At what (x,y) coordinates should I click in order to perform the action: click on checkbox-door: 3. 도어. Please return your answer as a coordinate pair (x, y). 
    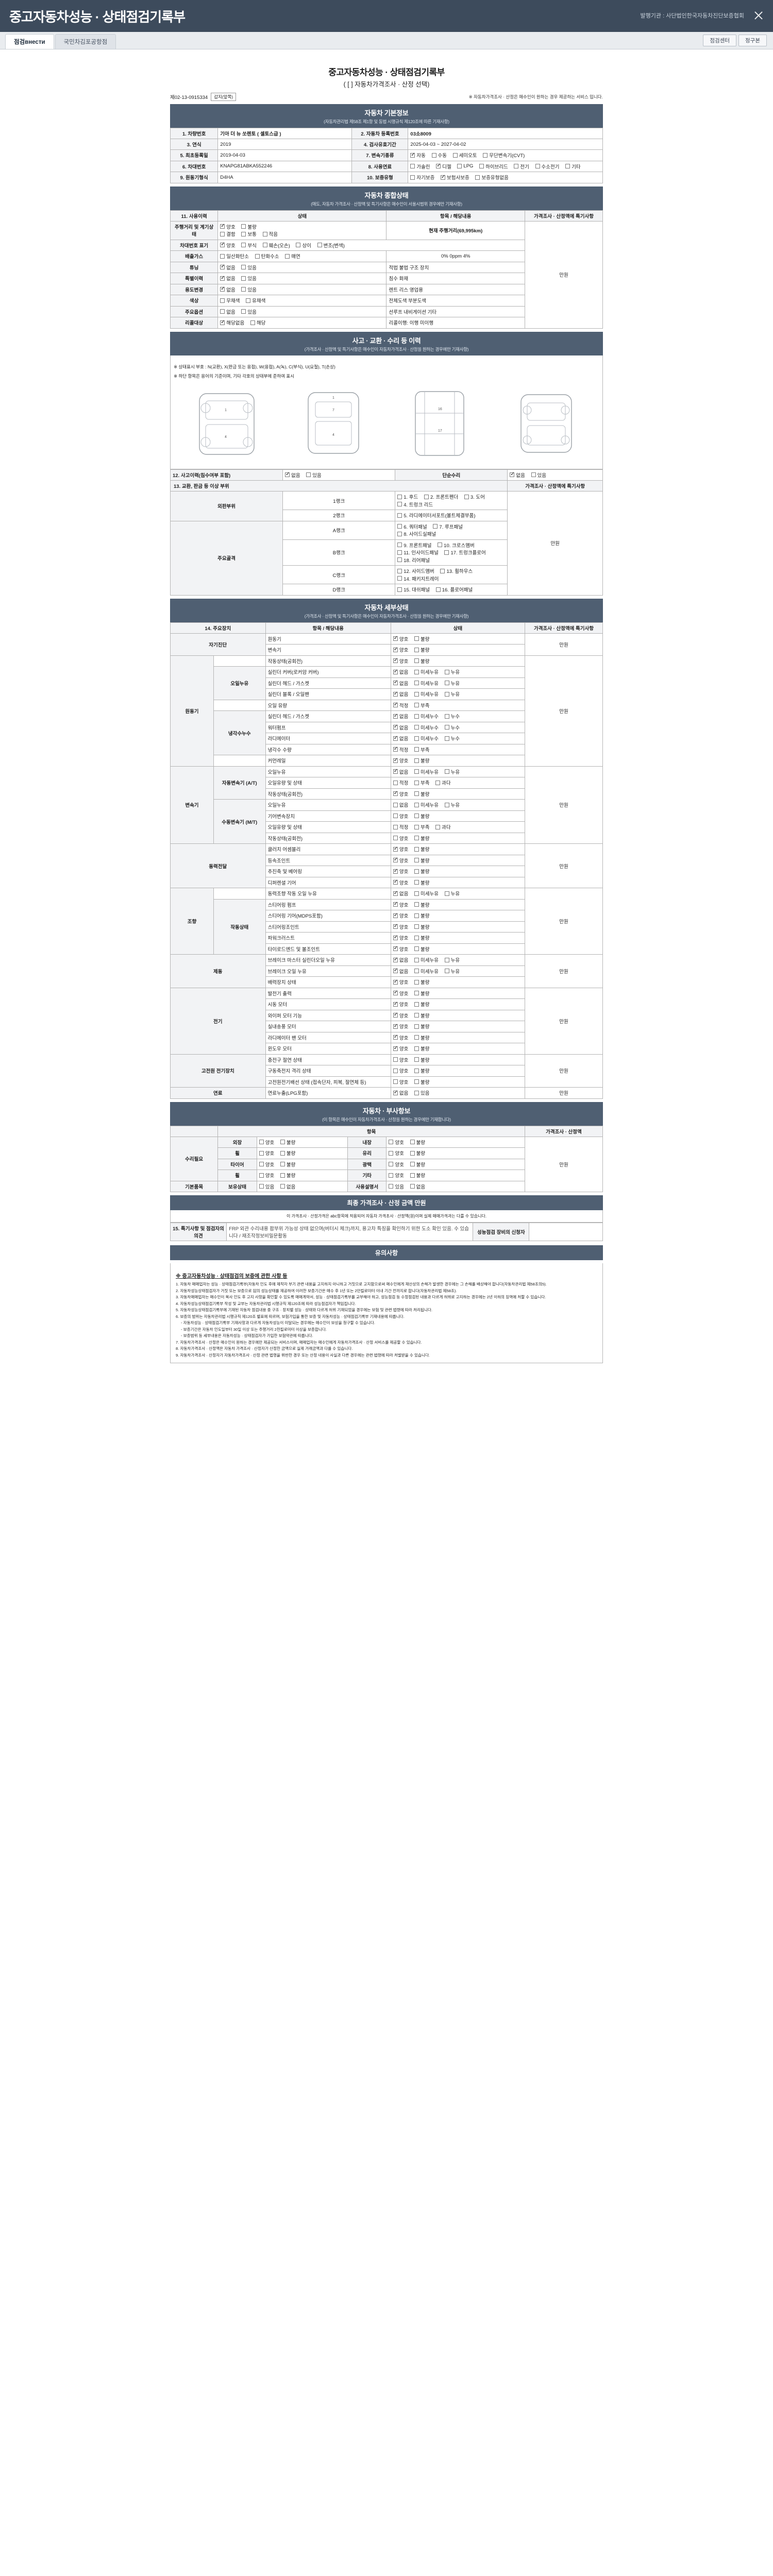
    Looking at the image, I should click on (474, 497).